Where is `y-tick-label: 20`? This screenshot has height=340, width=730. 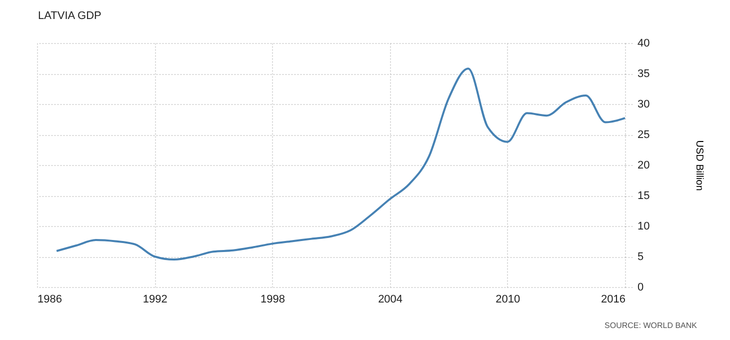 y-tick-label: 20 is located at coordinates (644, 166).